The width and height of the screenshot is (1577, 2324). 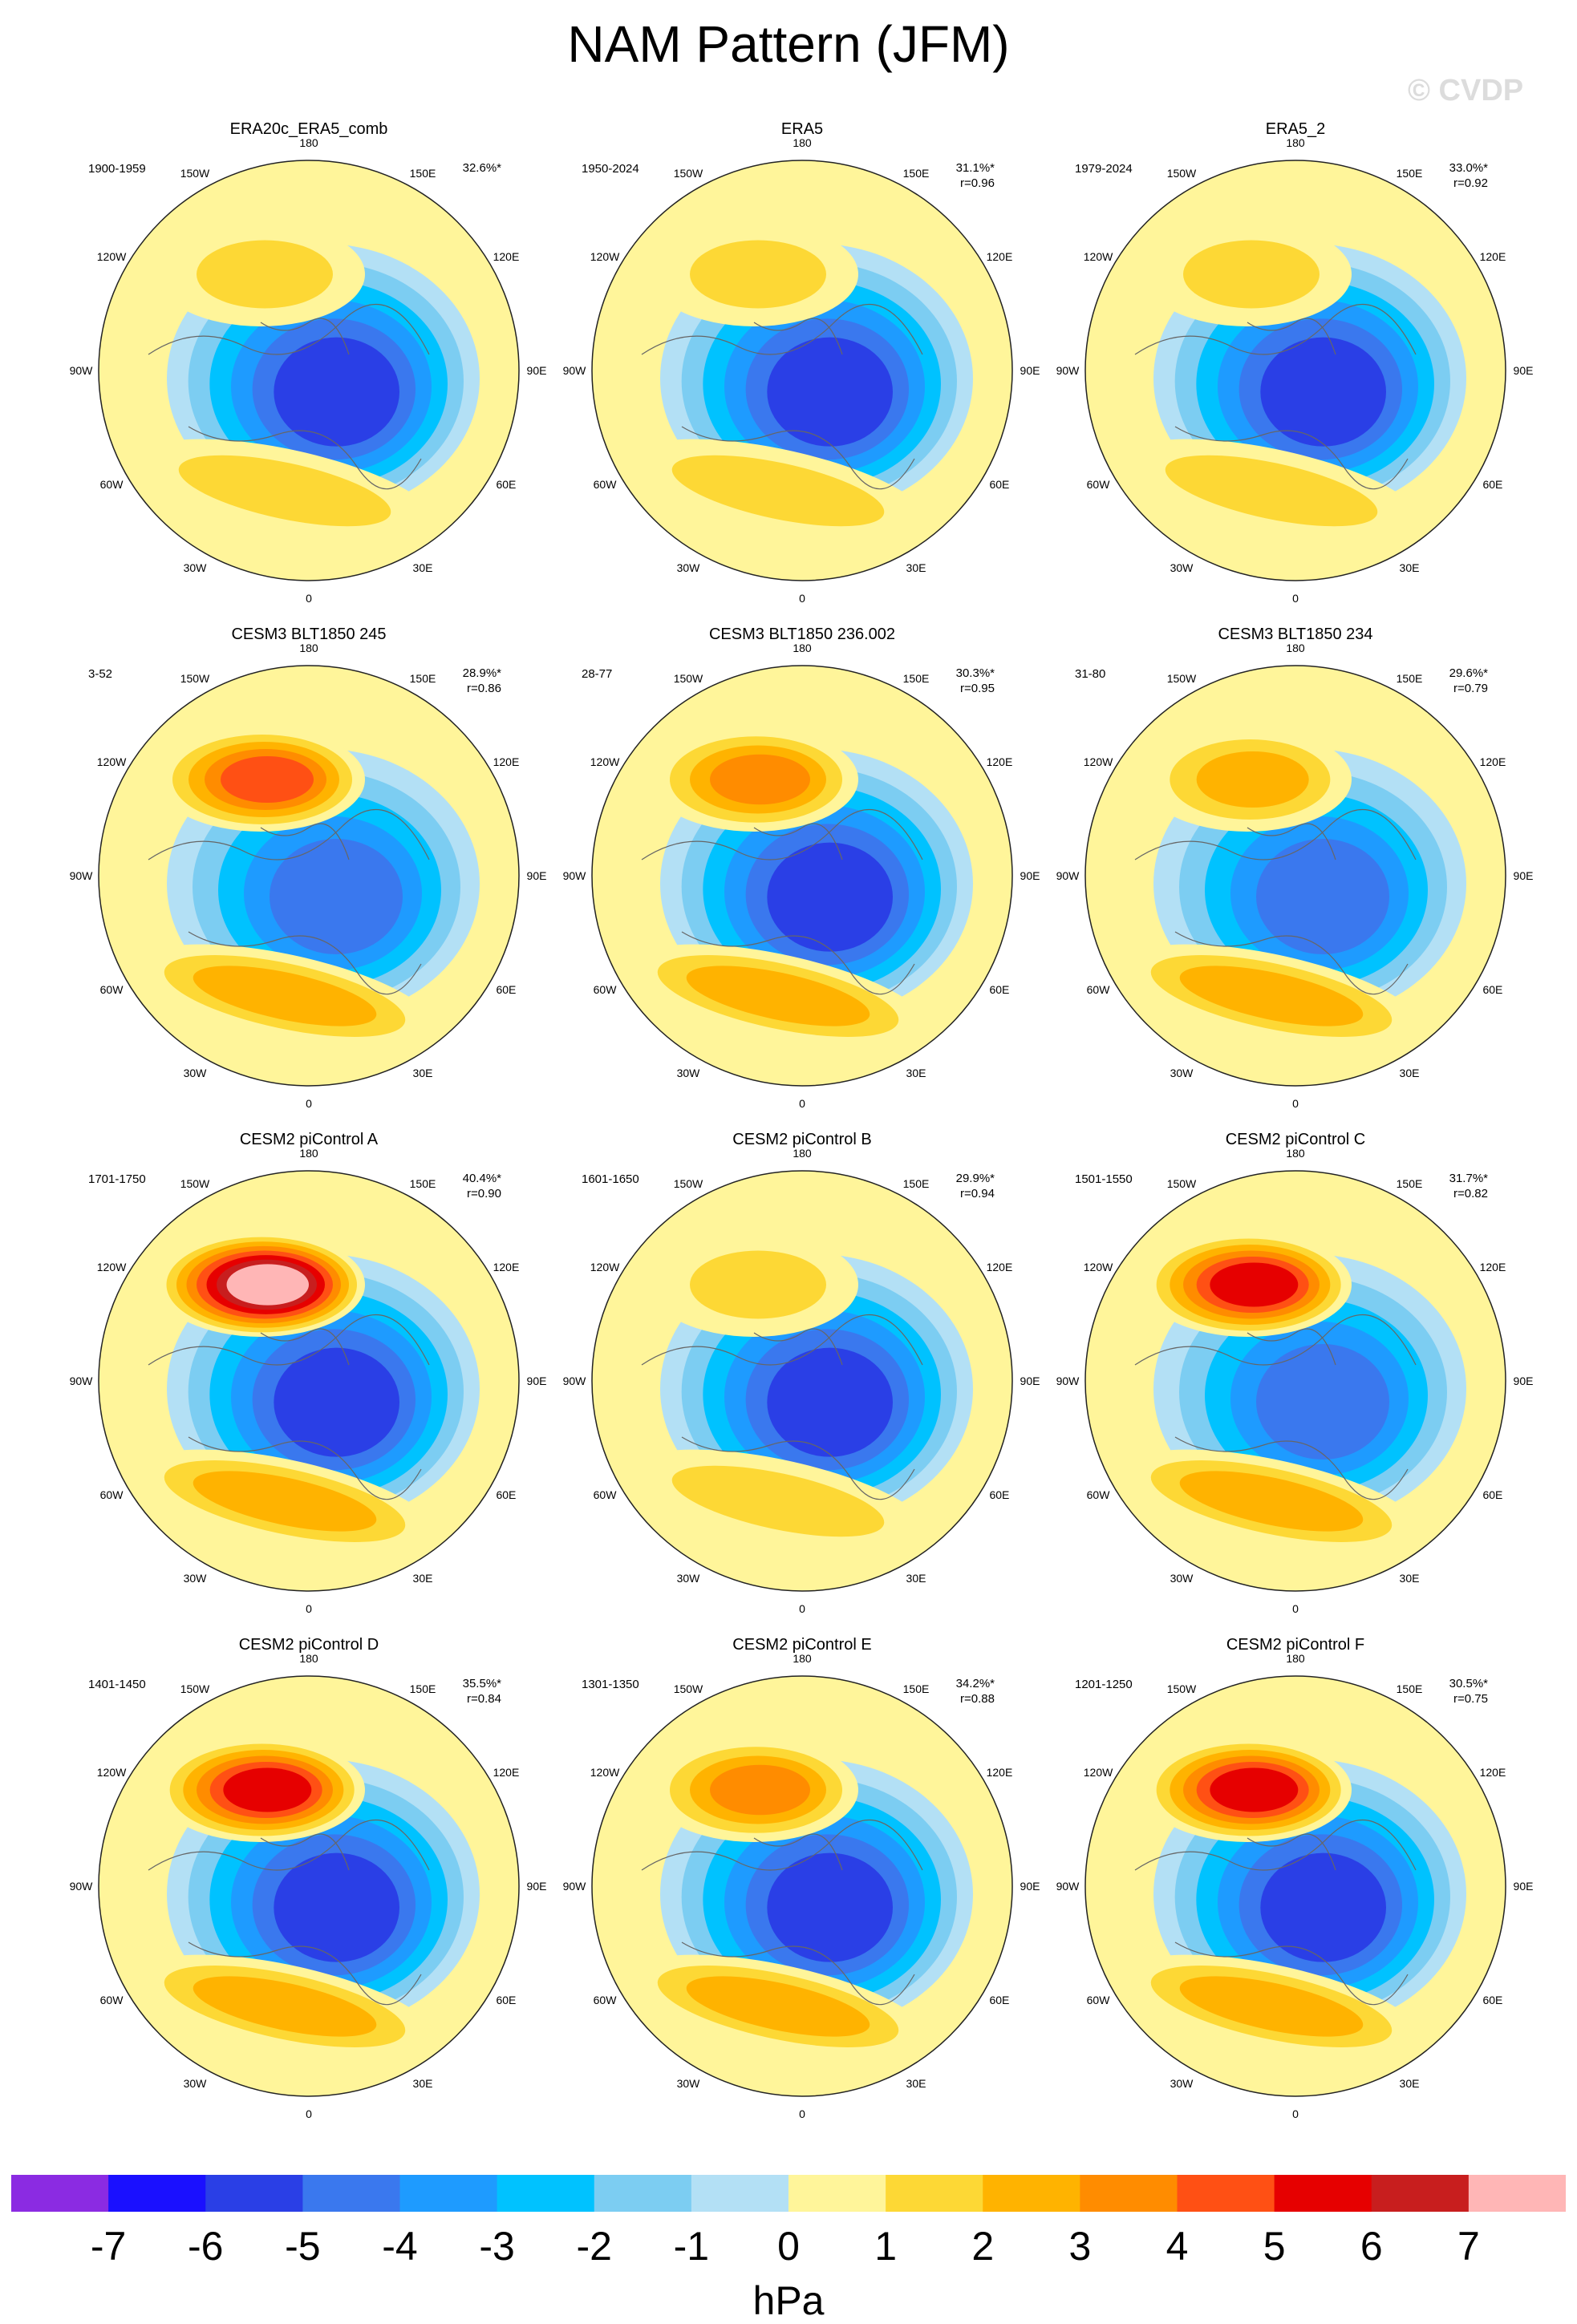 I want to click on panel-variance-explained: 30.5%* r=0.75, so click(x=1456, y=1691).